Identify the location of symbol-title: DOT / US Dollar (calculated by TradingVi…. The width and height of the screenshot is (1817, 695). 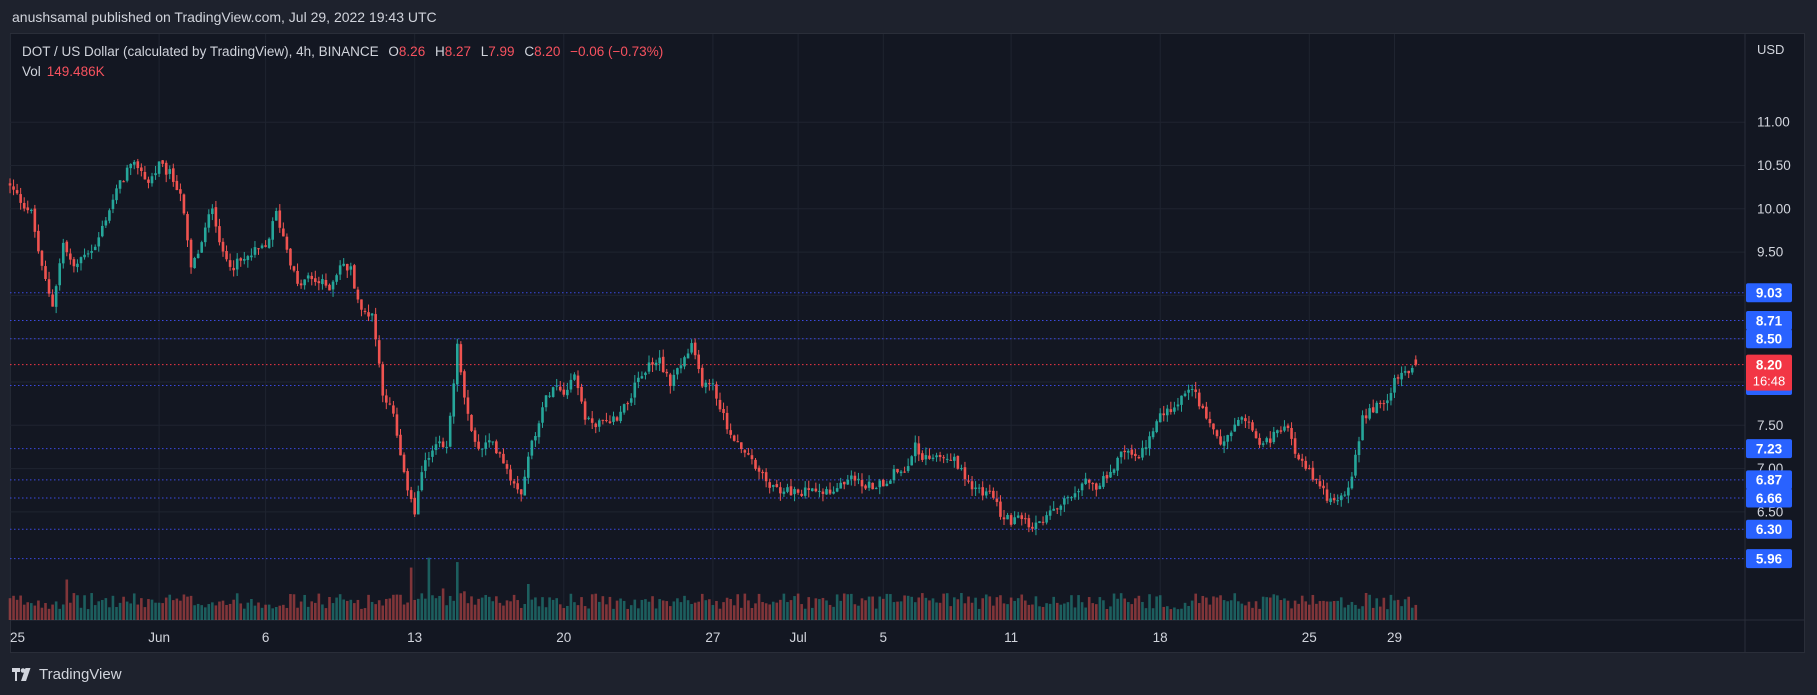
(200, 51).